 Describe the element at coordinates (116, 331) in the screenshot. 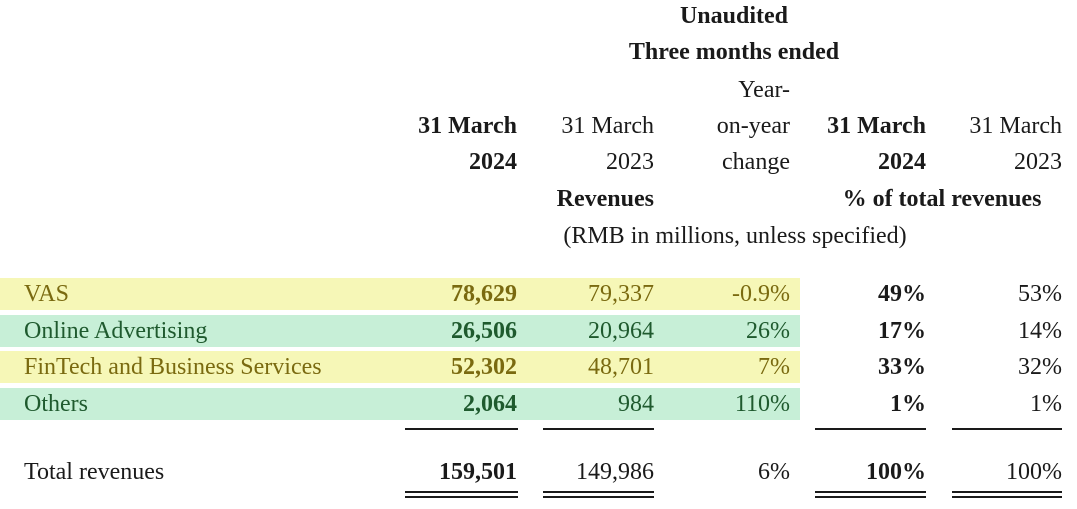

I see `row-label: Online Advertising` at that location.